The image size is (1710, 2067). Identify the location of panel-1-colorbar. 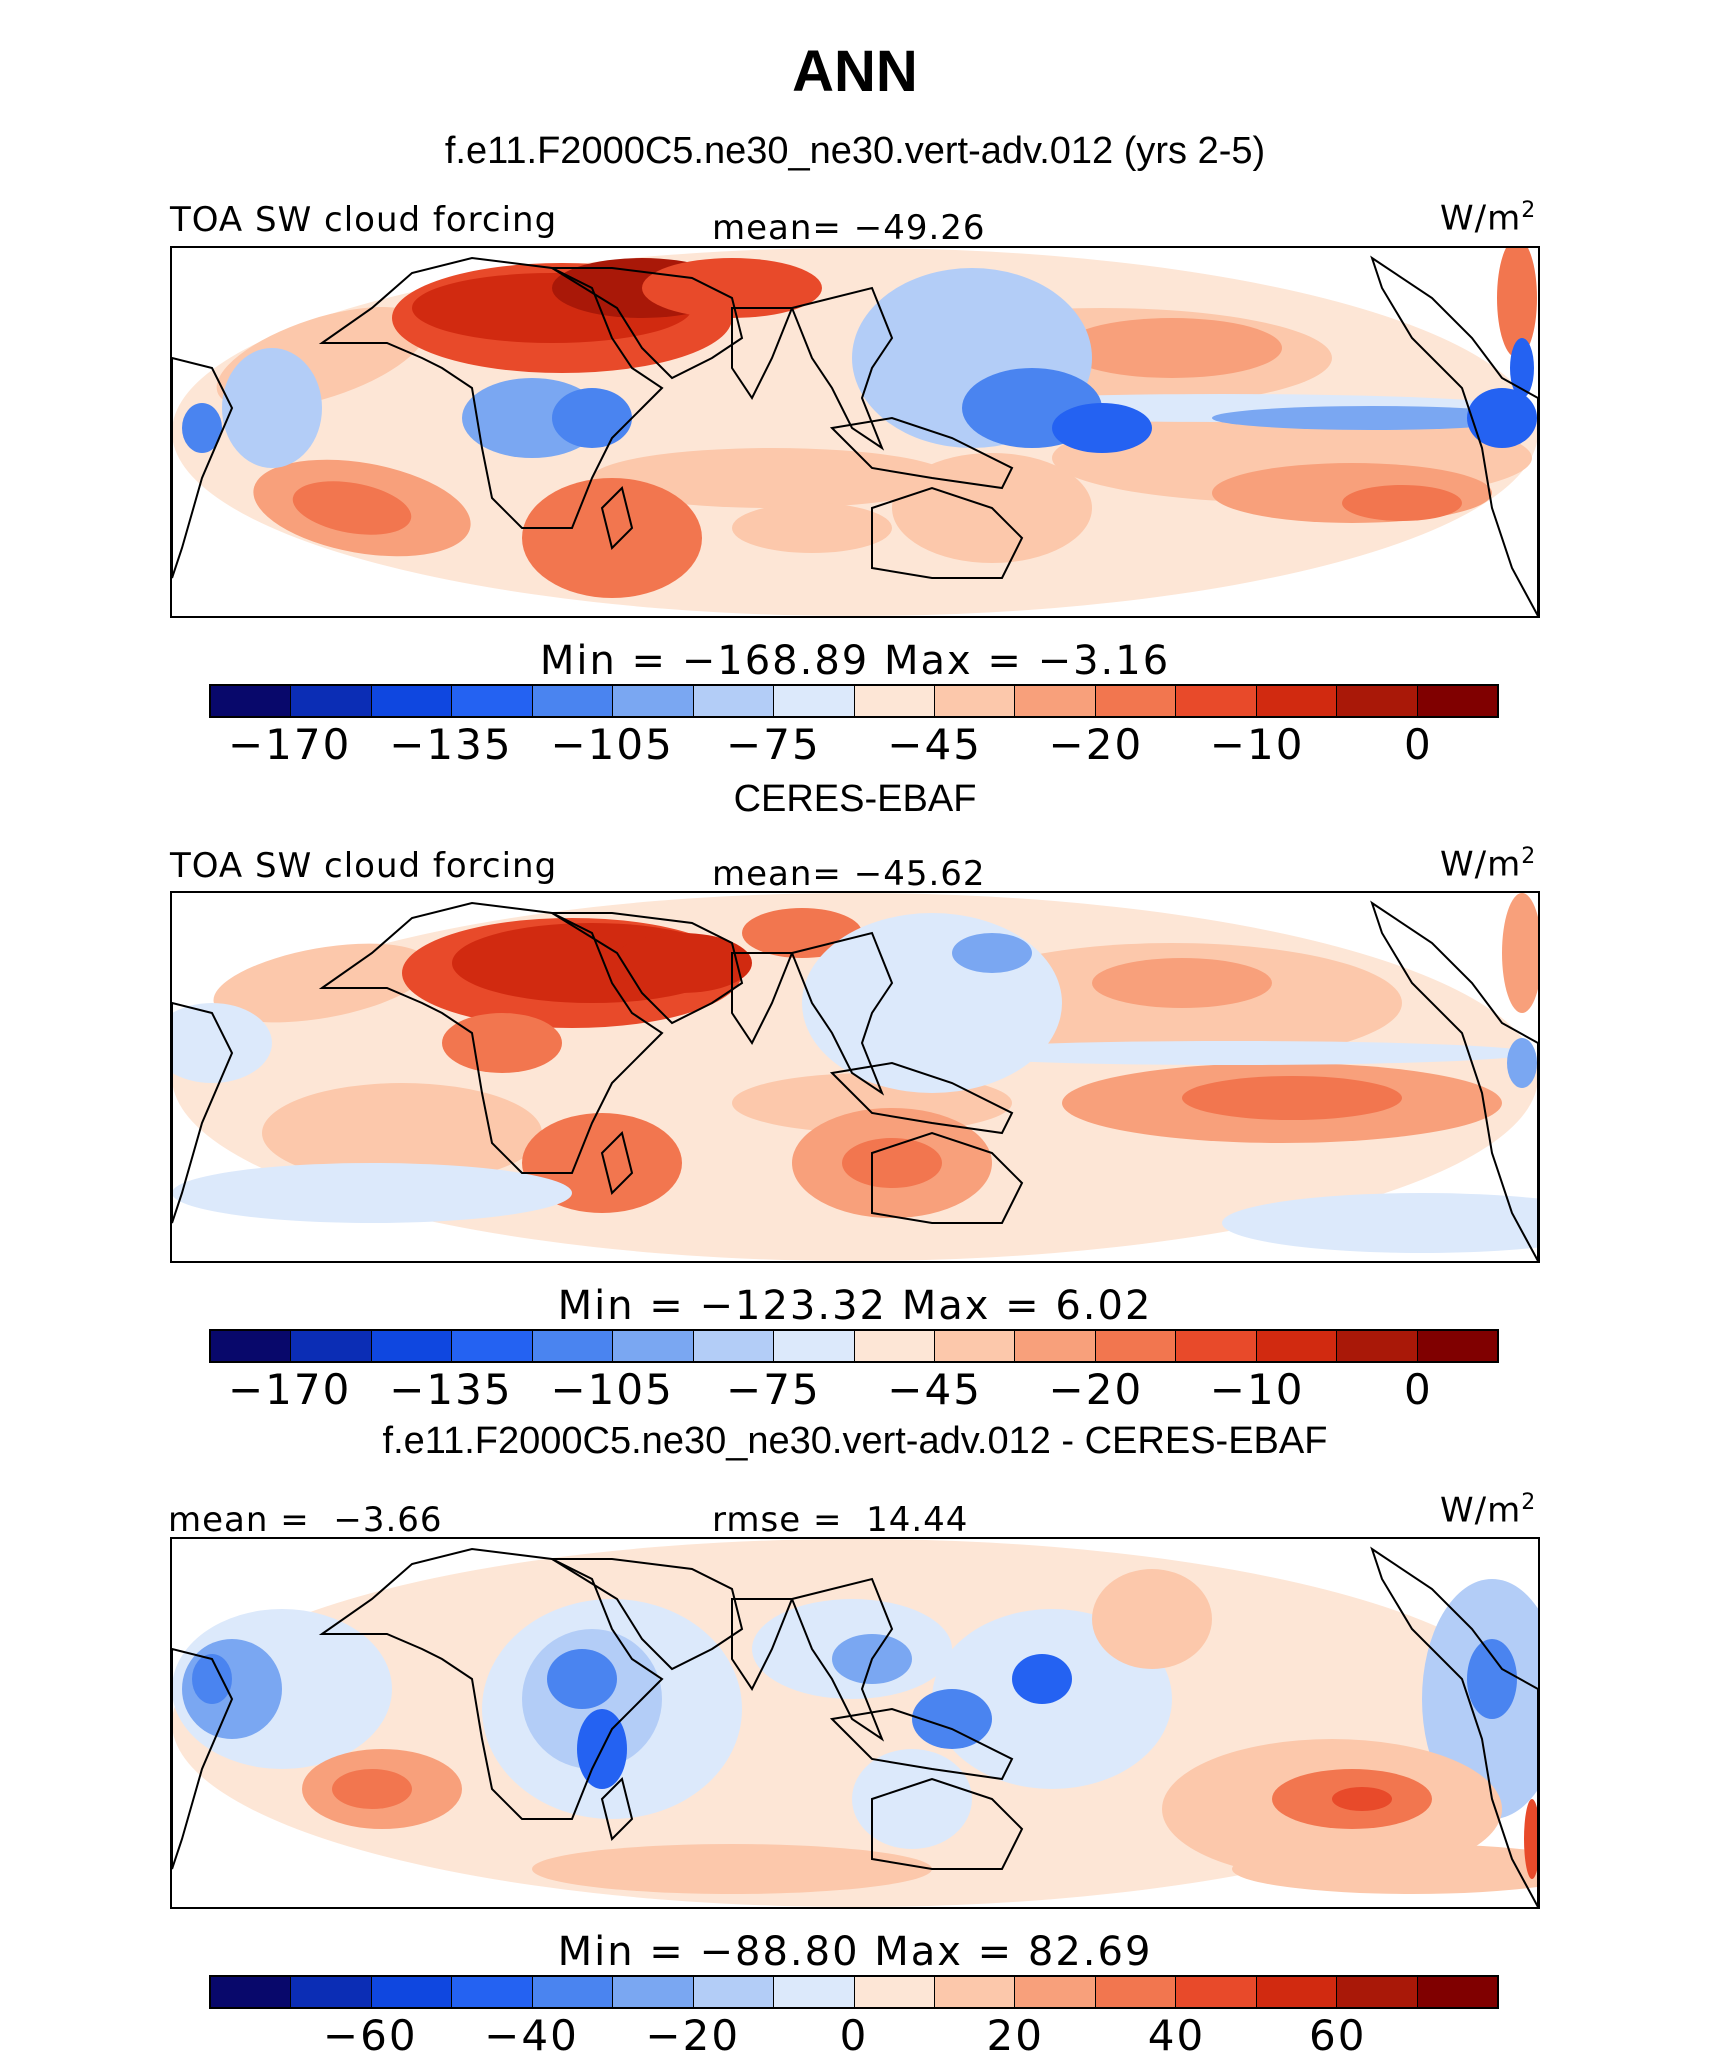
(854, 701).